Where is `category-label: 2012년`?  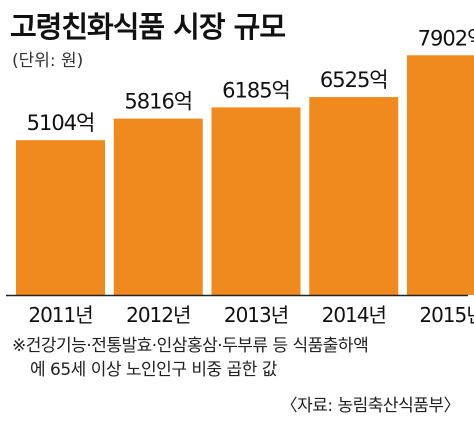
category-label: 2012년 is located at coordinates (158, 315).